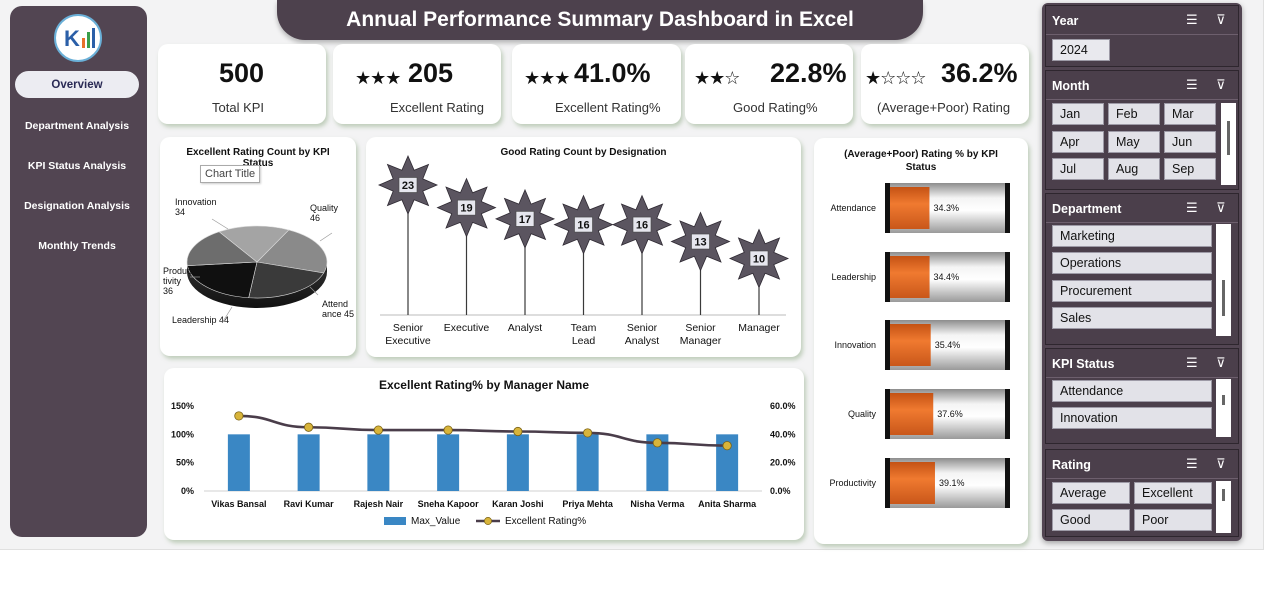 The width and height of the screenshot is (1280, 590). Describe the element at coordinates (727, 462) in the screenshot. I see `bar-anita-sharma` at that location.